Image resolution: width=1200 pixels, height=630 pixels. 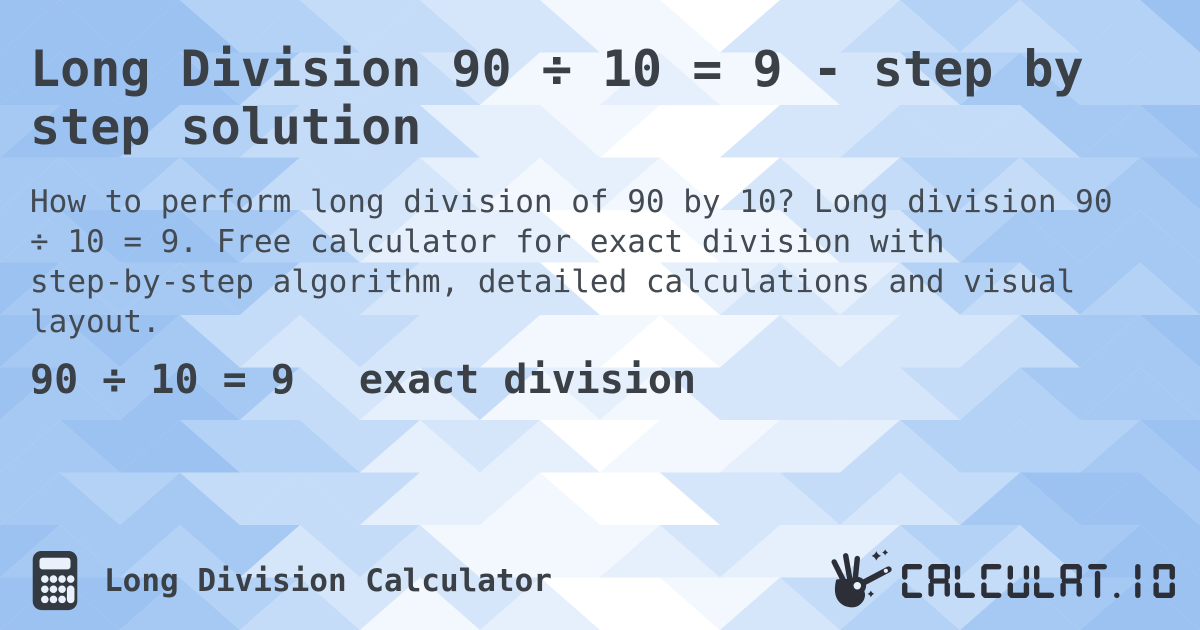 I want to click on brand-logo, so click(x=998, y=581).